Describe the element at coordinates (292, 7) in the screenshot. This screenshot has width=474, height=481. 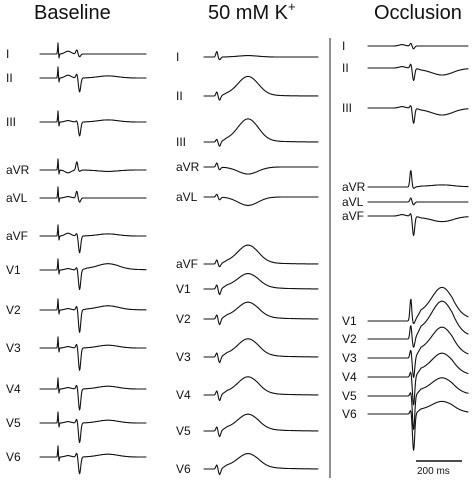
I see `panel-title-potassium-sup: +` at that location.